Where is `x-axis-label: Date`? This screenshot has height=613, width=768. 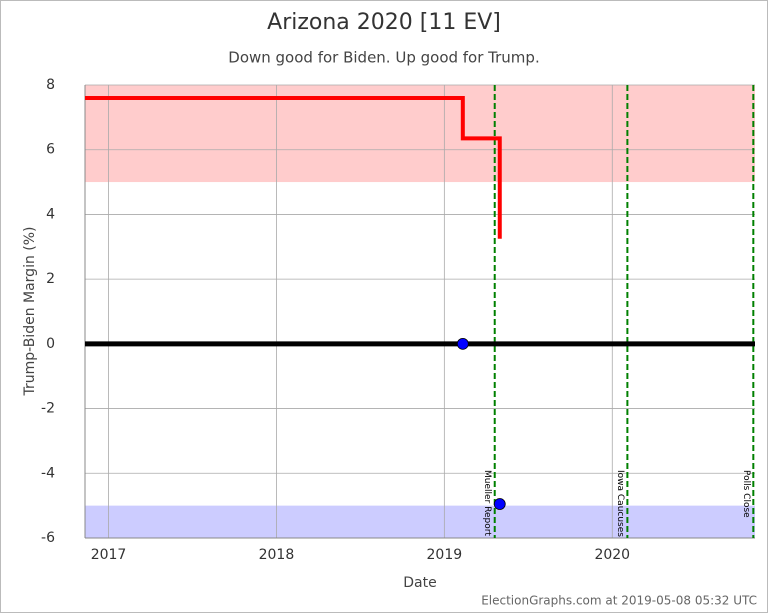
x-axis-label: Date is located at coordinates (419, 583).